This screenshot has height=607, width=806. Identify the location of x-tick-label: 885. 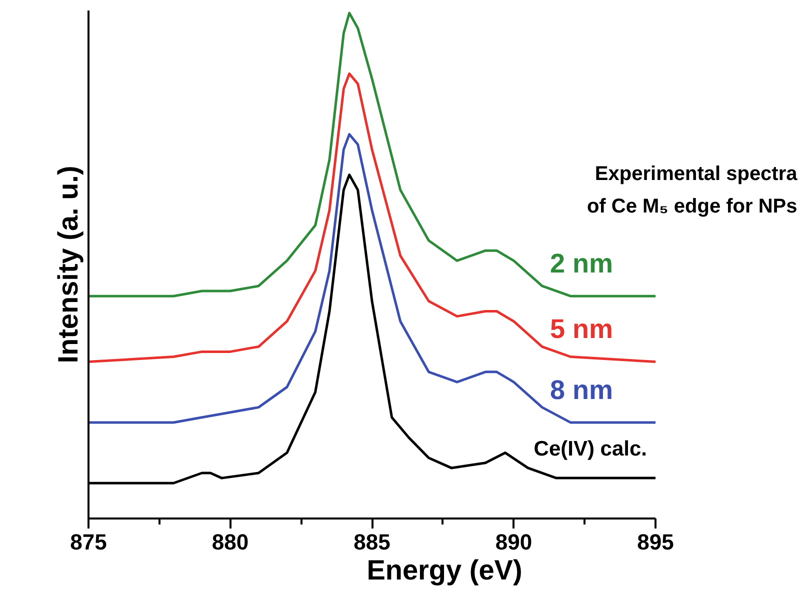
(372, 542).